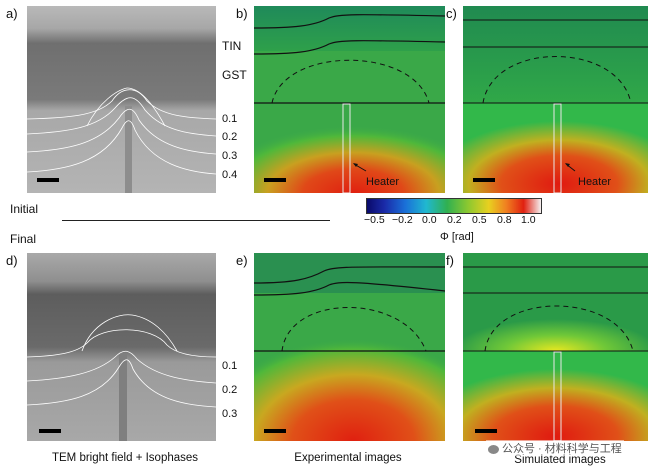 The height and width of the screenshot is (472, 660). Describe the element at coordinates (230, 175) in the screenshot. I see `isophase-label: 0.4` at that location.